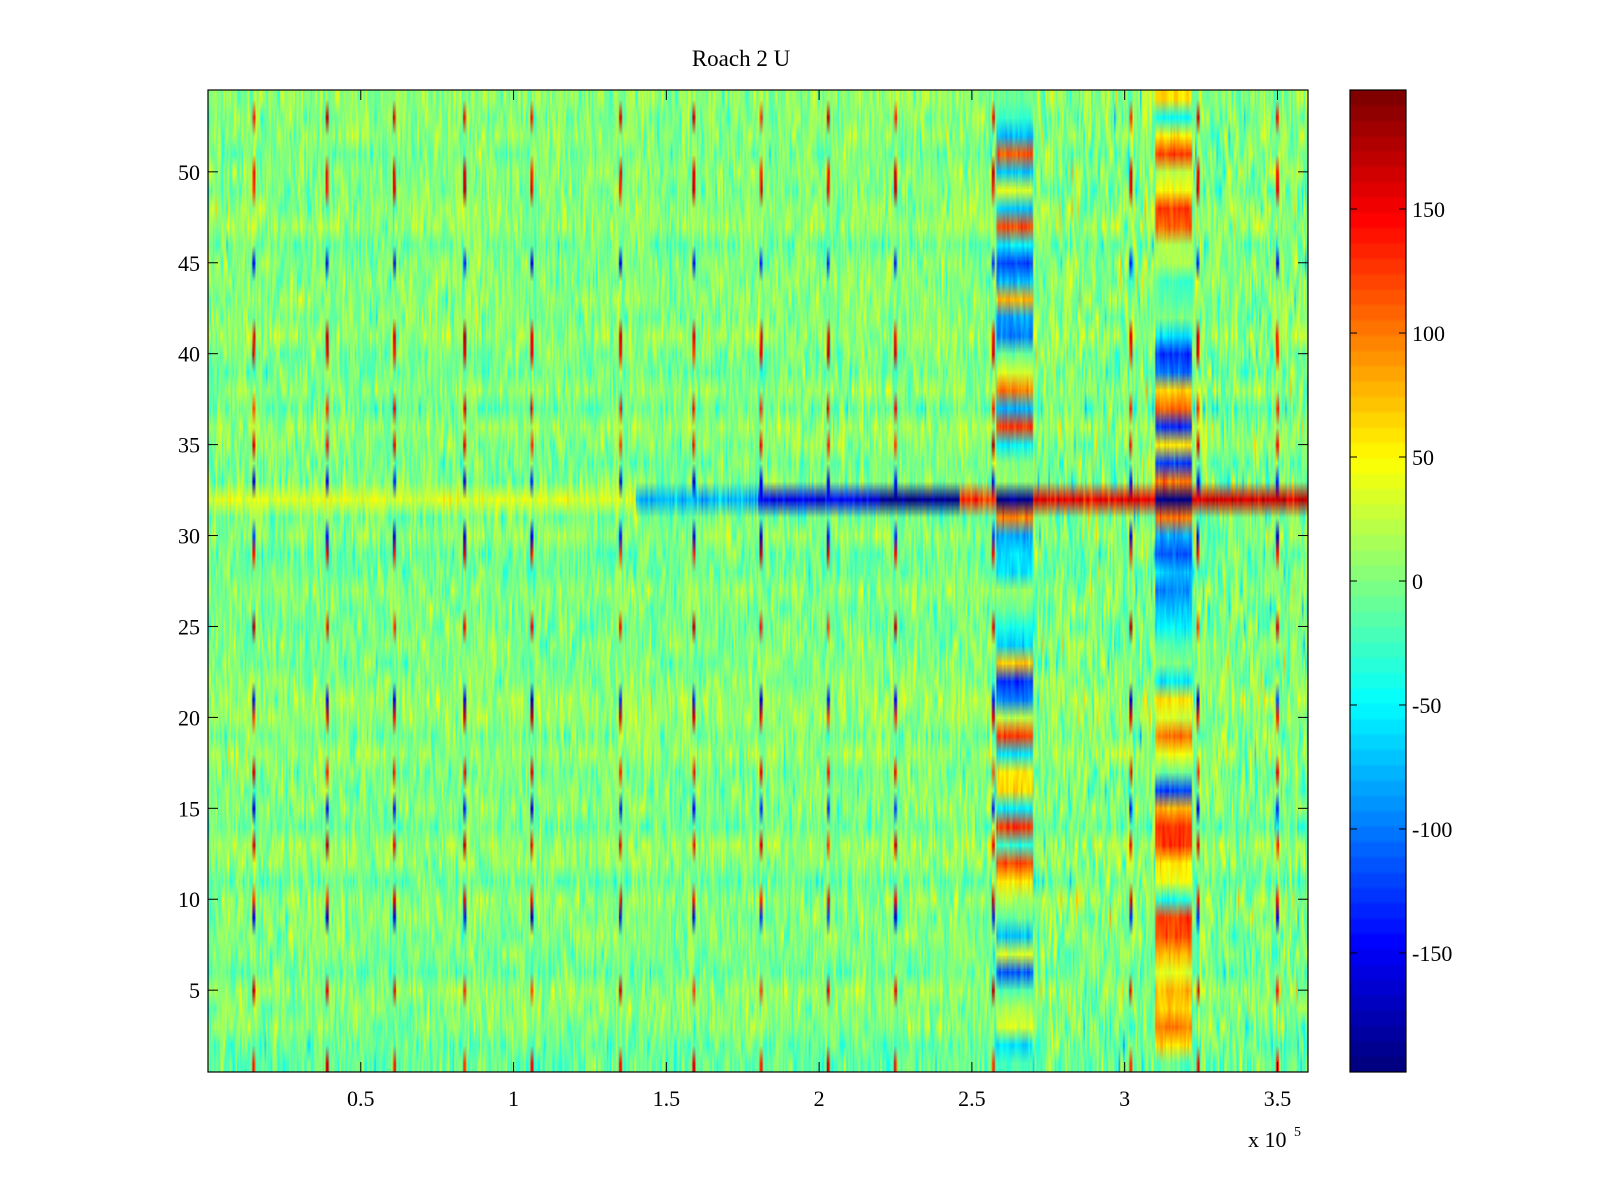  What do you see at coordinates (361, 1098) in the screenshot?
I see `x-tick-label: 0.5` at bounding box center [361, 1098].